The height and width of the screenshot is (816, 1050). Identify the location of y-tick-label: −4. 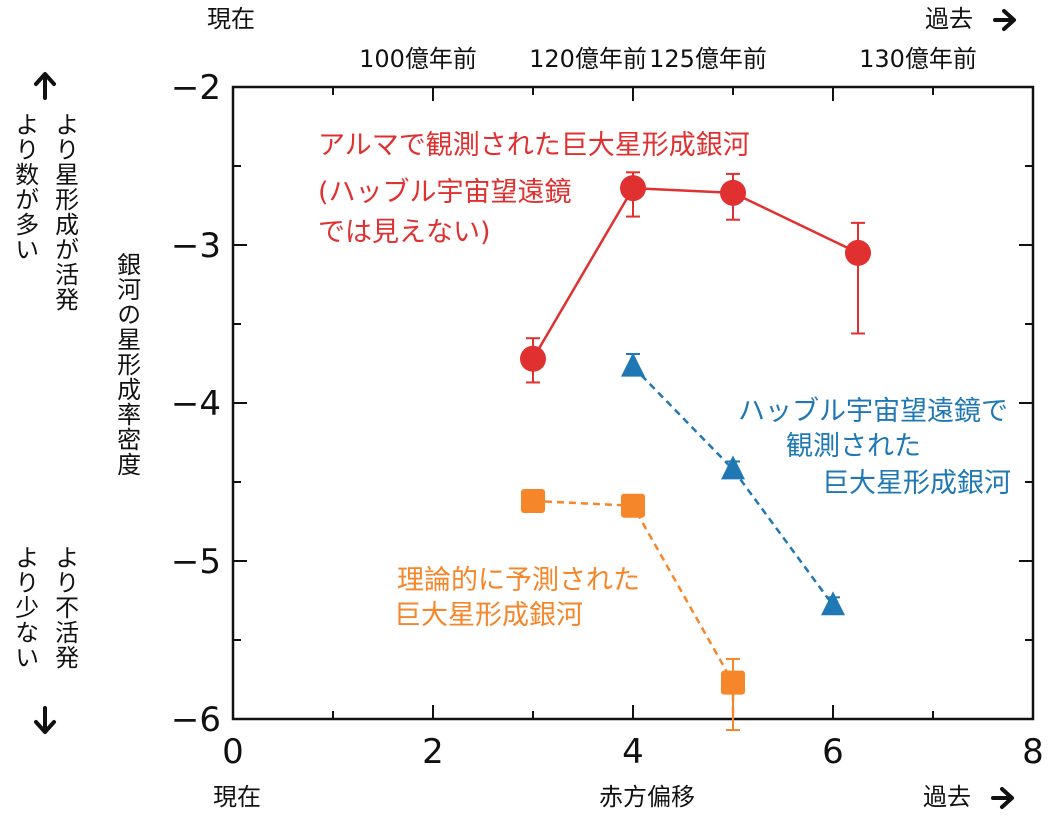
(196, 404).